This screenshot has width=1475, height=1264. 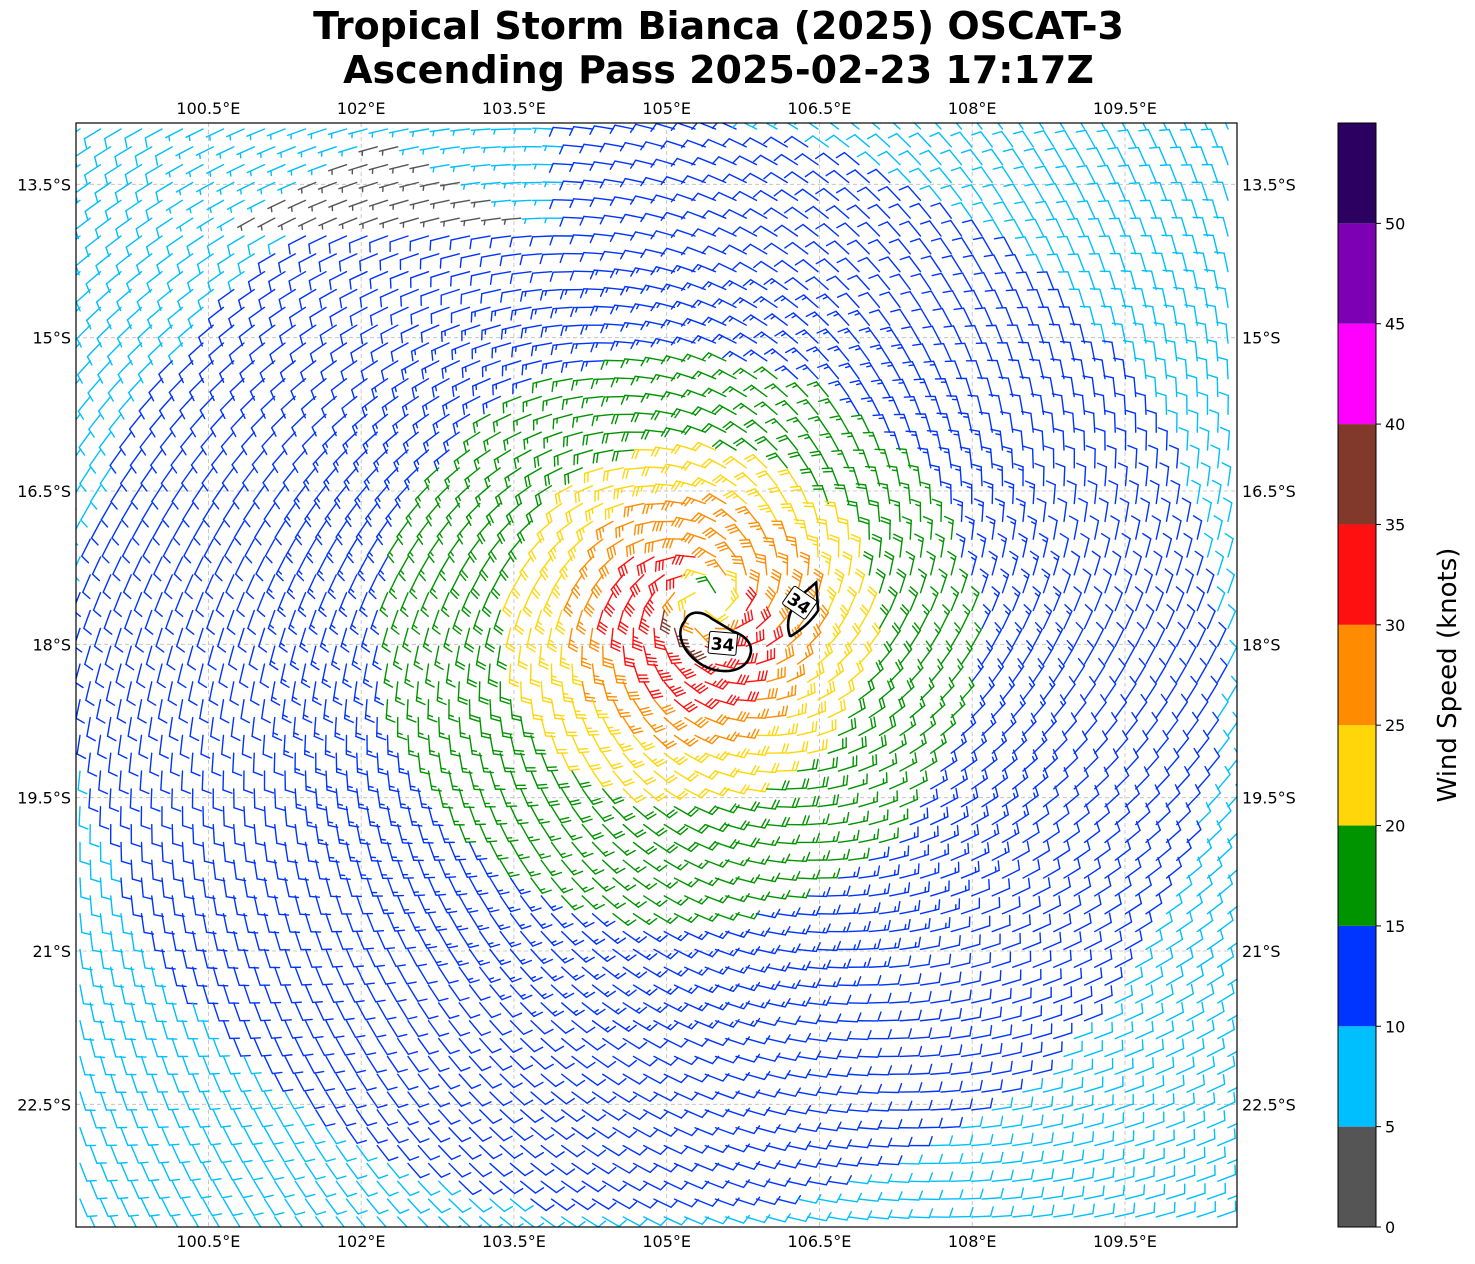 What do you see at coordinates (1269, 1104) in the screenshot?
I see `lat-tick-label-right: 22.5°S` at bounding box center [1269, 1104].